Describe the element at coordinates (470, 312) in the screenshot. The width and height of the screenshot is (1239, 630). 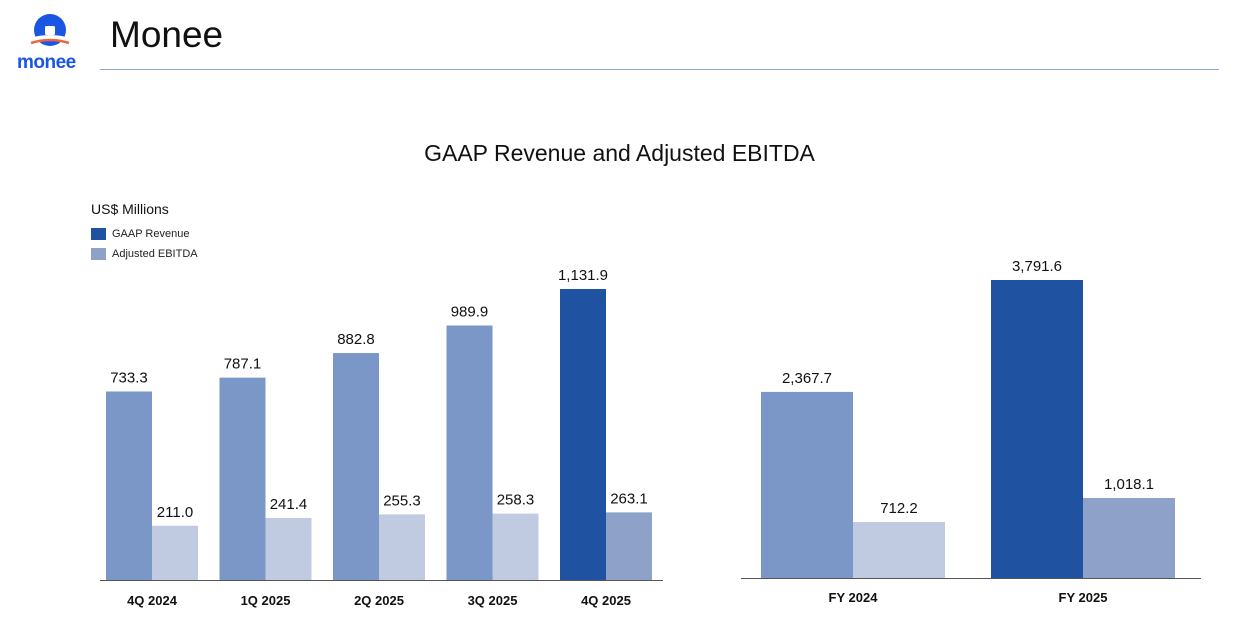
I see `revenue-data-label: 989.9` at that location.